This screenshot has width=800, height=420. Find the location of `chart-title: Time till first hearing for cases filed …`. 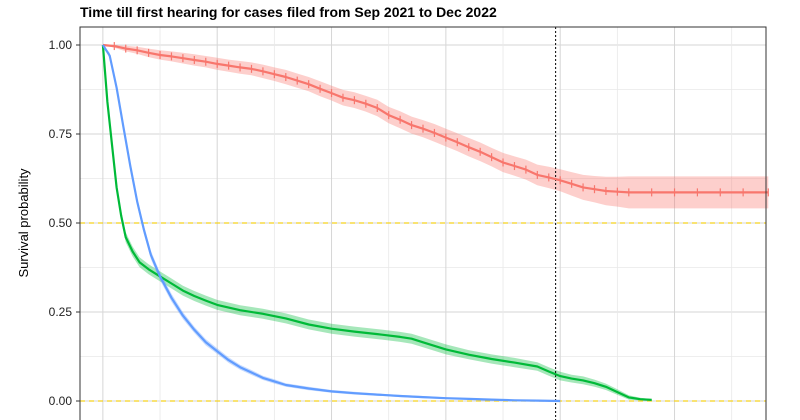

chart-title: Time till first hearing for cases filed … is located at coordinates (288, 12).